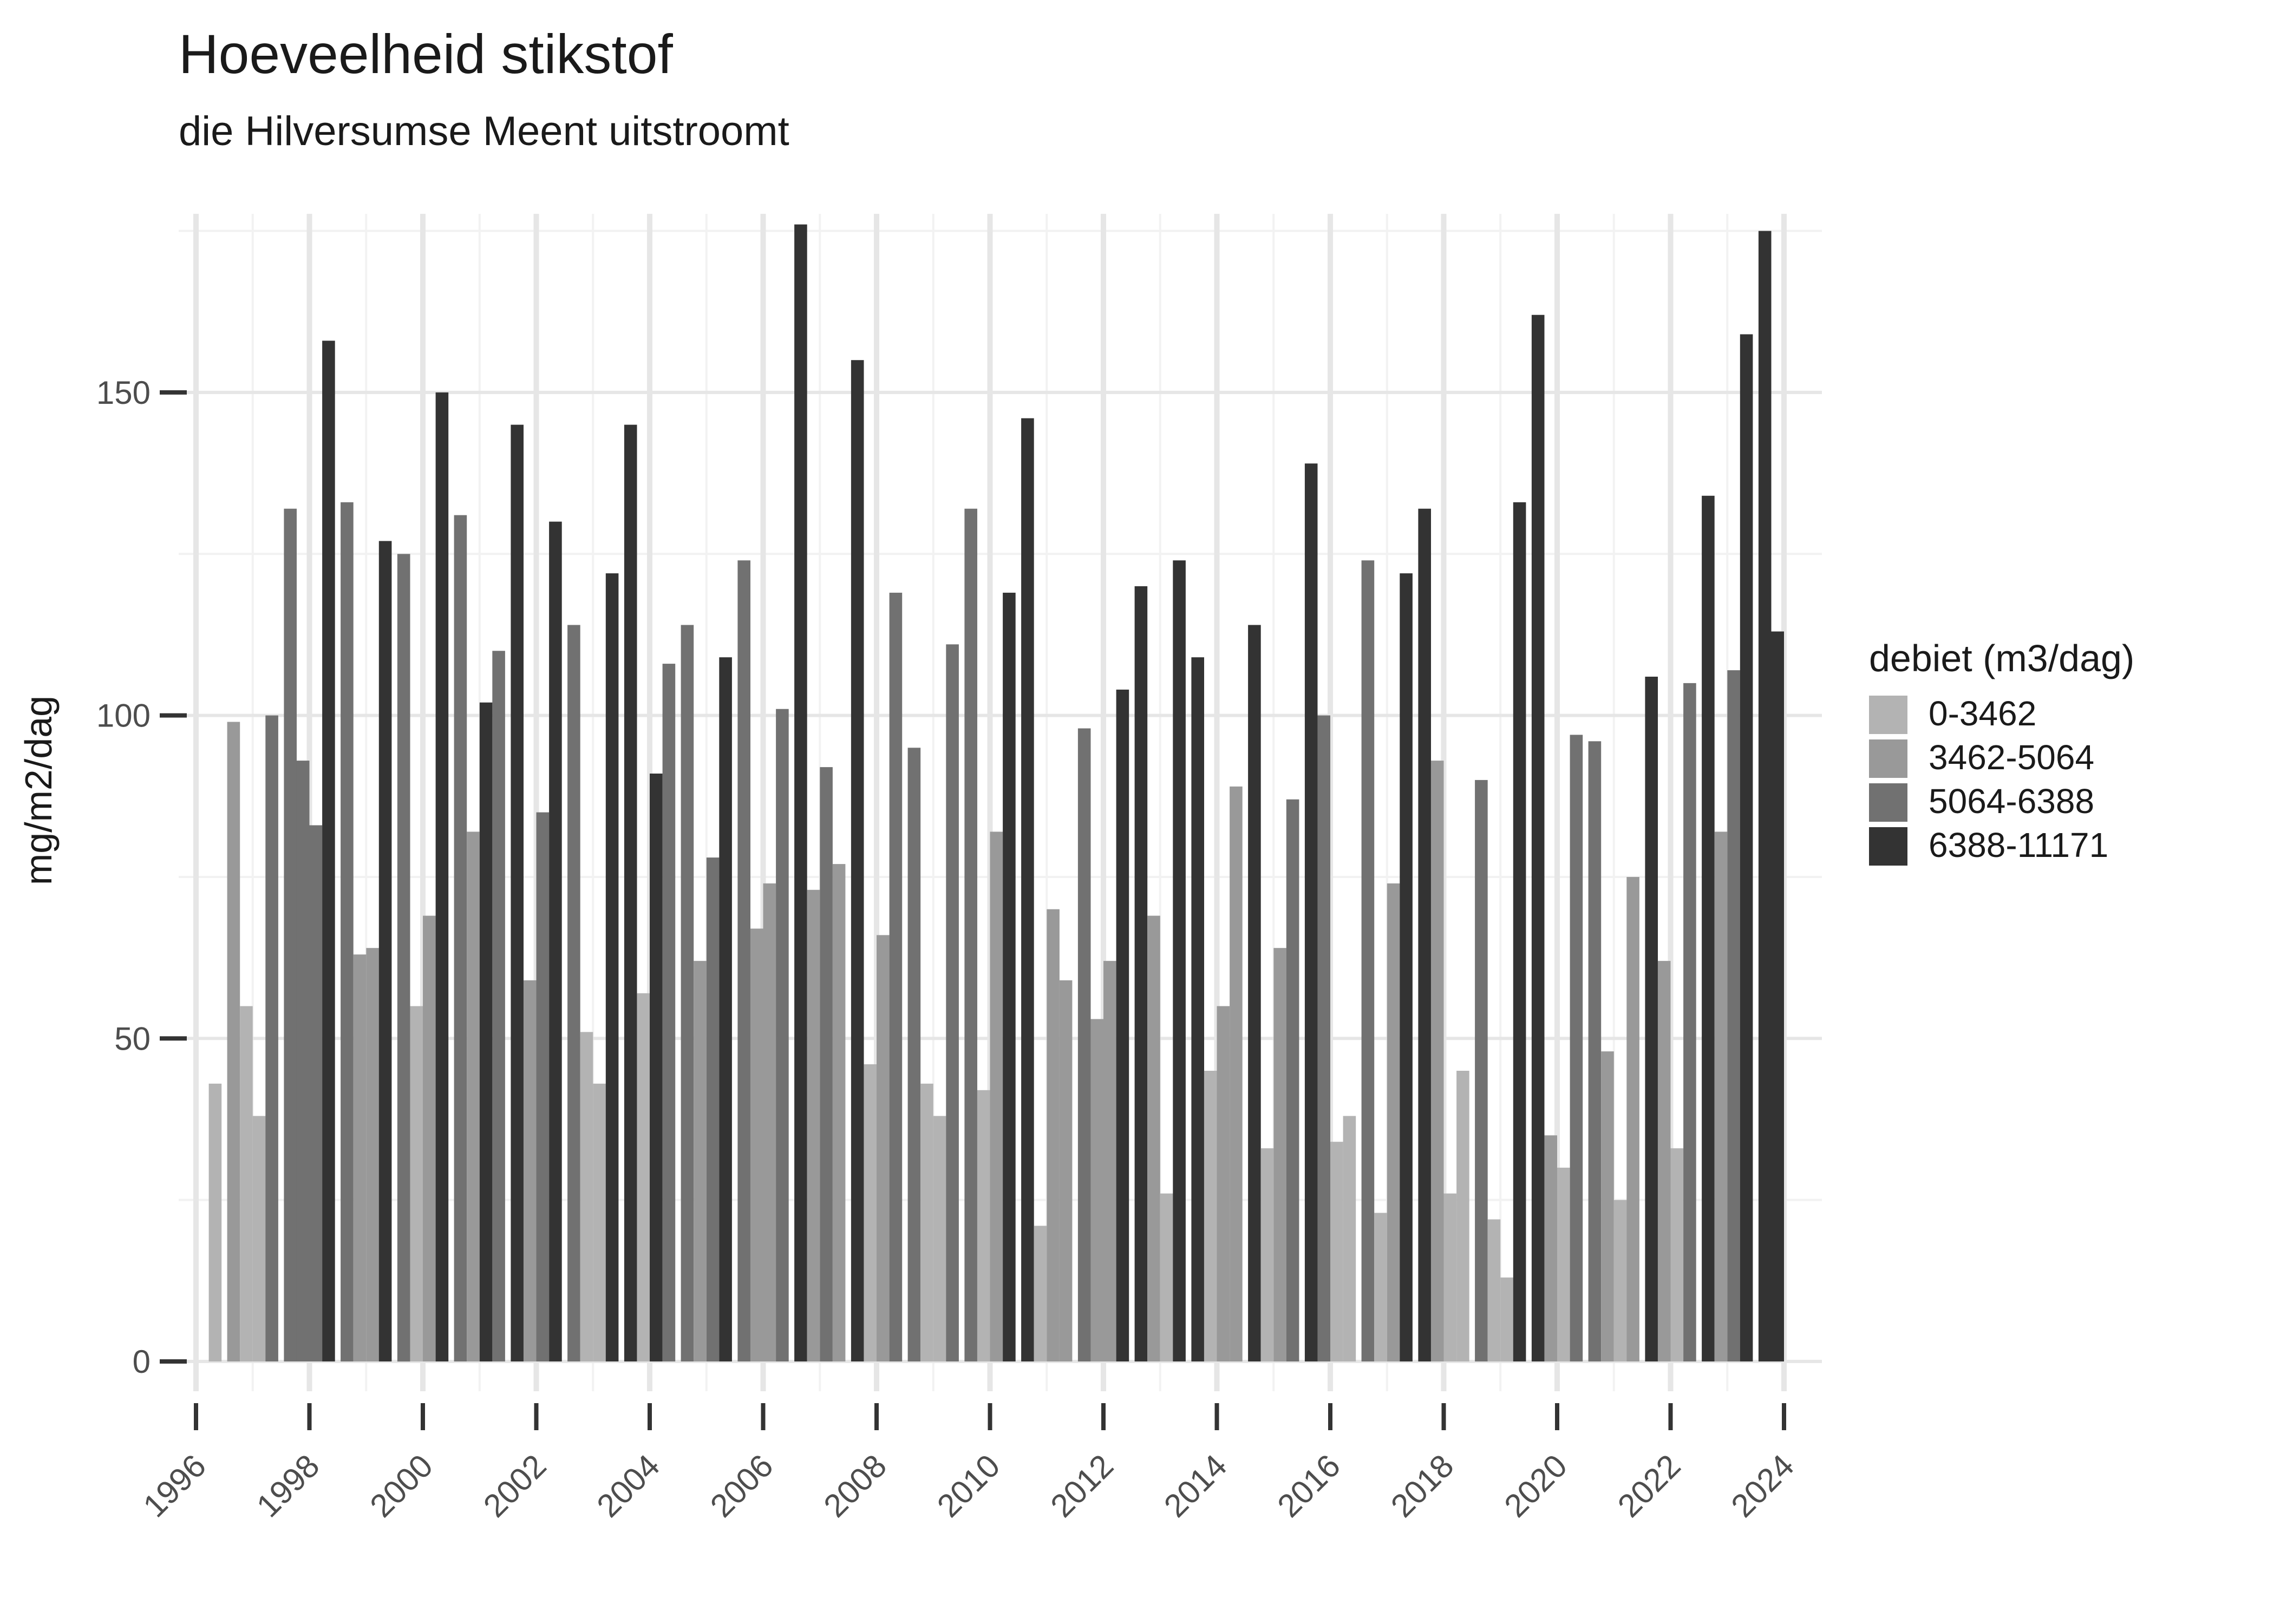 This screenshot has height=1624, width=2274. I want to click on x-tick-label: 2016, so click(1309, 1486).